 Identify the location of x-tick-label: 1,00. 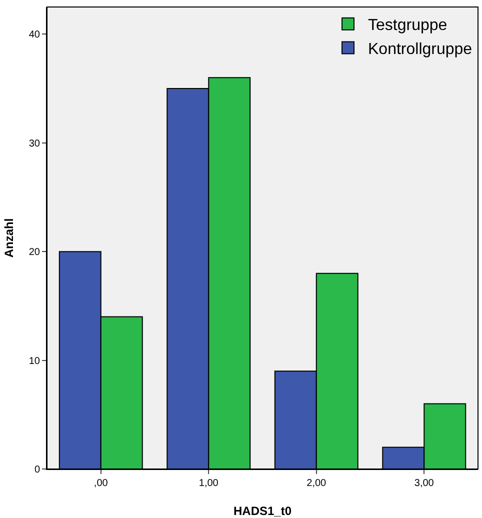
(208, 483).